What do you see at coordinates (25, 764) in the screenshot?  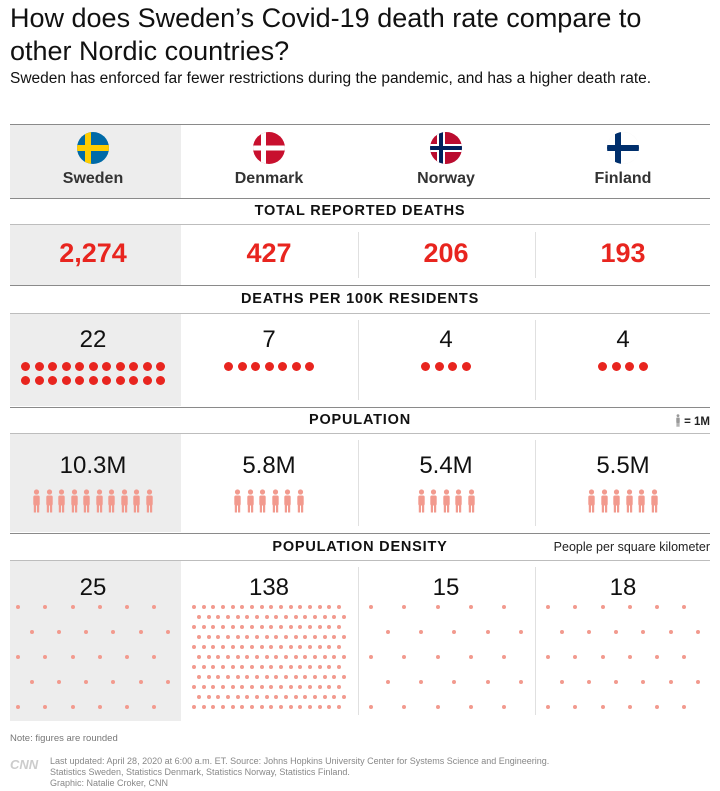 I see `cnn-logo: CNN` at bounding box center [25, 764].